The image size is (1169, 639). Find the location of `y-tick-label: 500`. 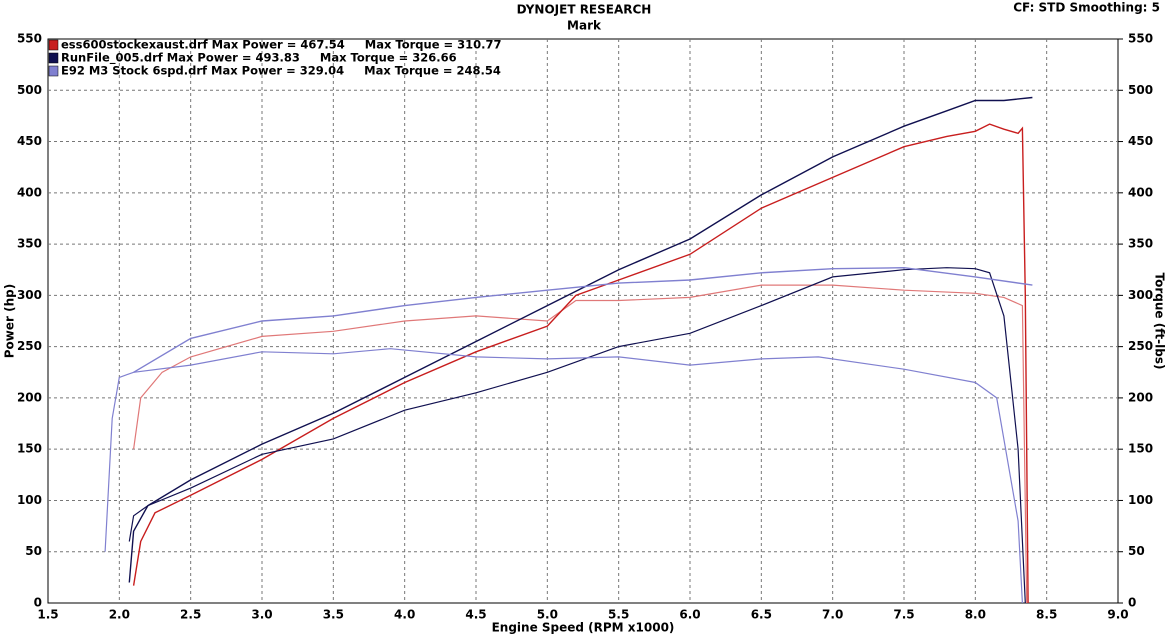

y-tick-label: 500 is located at coordinates (29, 90).